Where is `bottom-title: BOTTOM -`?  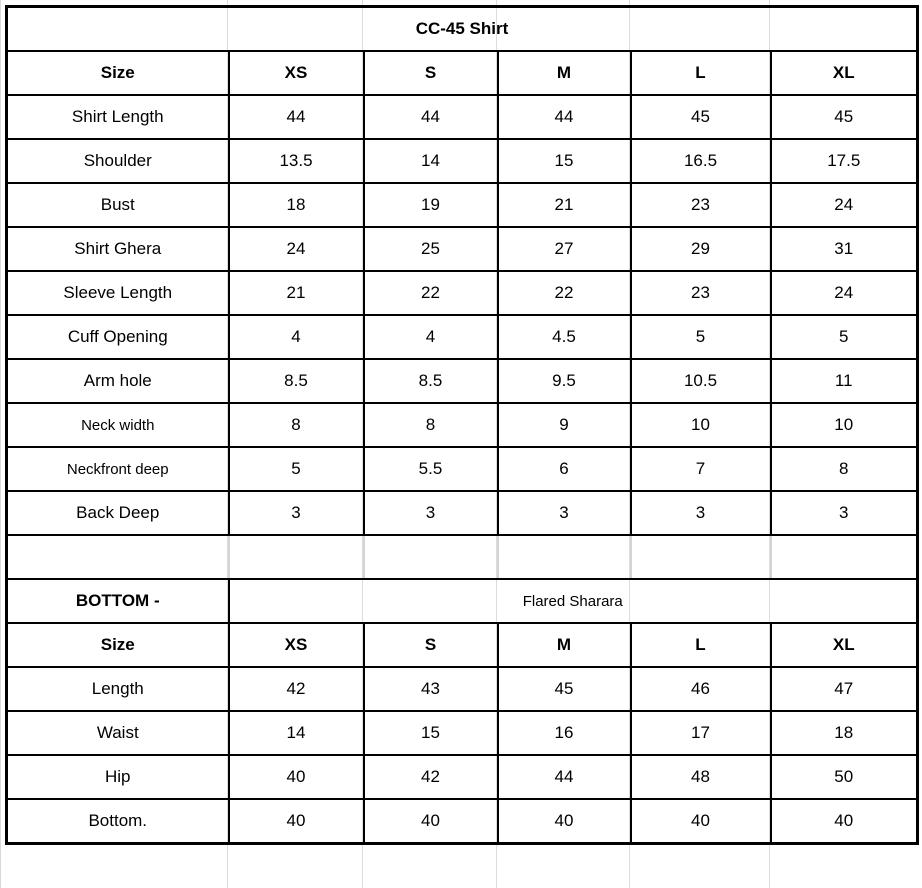
bottom-title: BOTTOM - is located at coordinates (117, 601).